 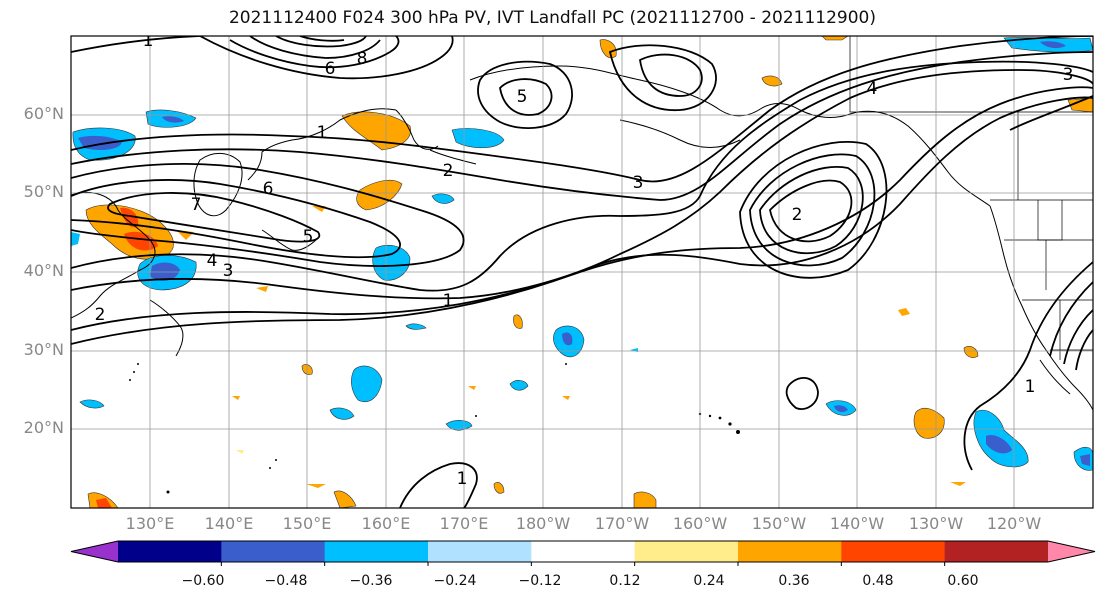 What do you see at coordinates (43, 349) in the screenshot?
I see `lat-label-30n: 30°N` at bounding box center [43, 349].